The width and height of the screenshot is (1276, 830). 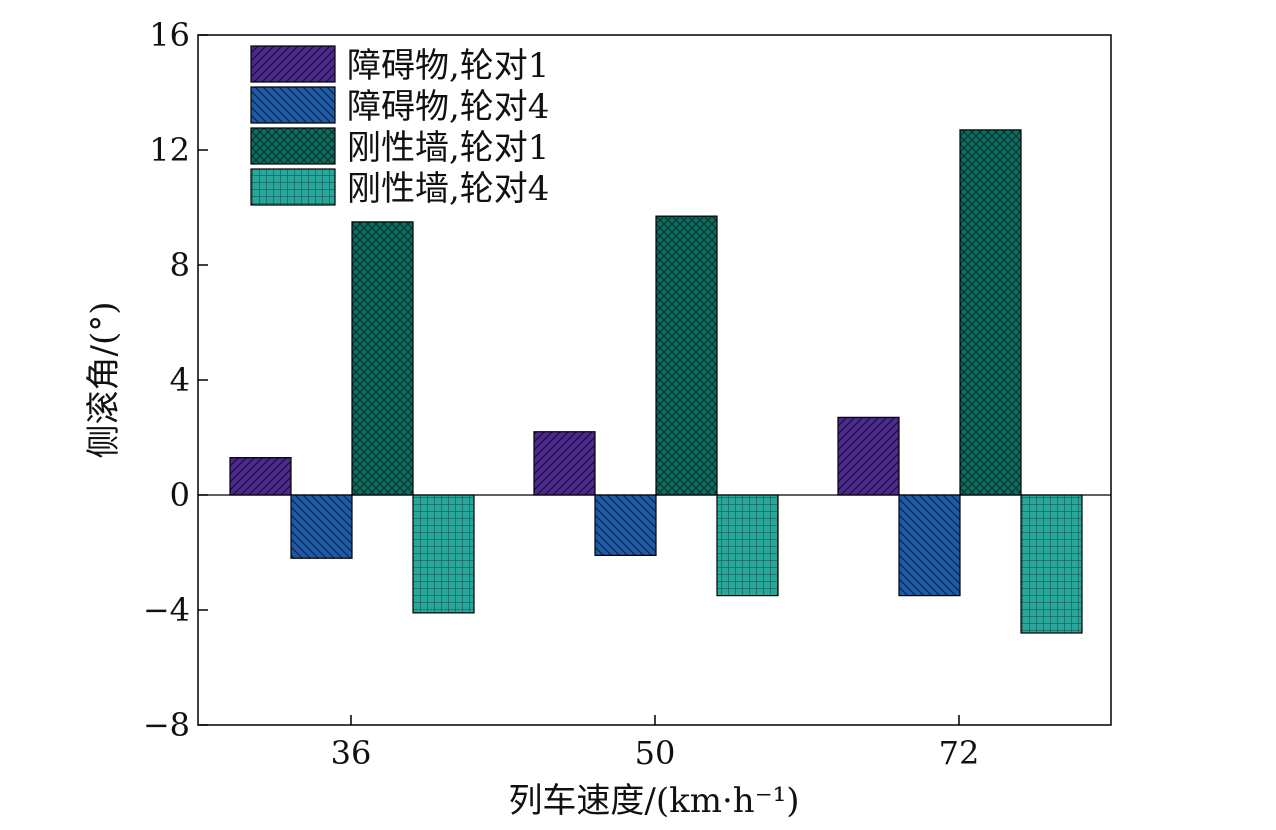 I want to click on y-tick-label: −8, so click(x=166, y=725).